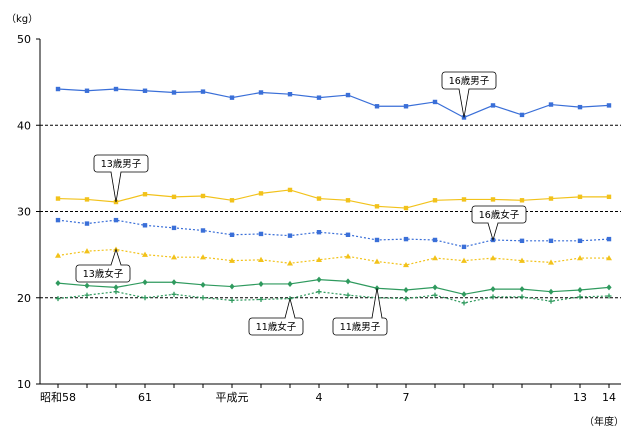 Image resolution: width=636 pixels, height=433 pixels. I want to click on x-tick-label: 4, so click(319, 397).